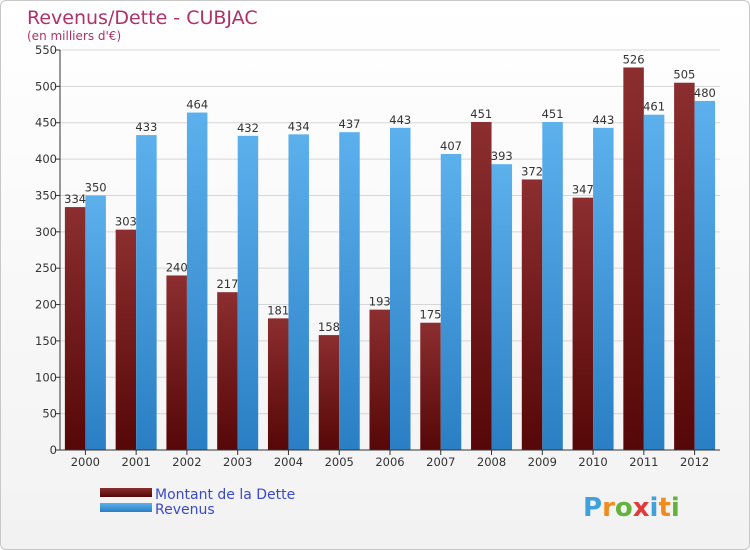 The width and height of the screenshot is (750, 550). What do you see at coordinates (46, 50) in the screenshot?
I see `y-tick-label: 550` at bounding box center [46, 50].